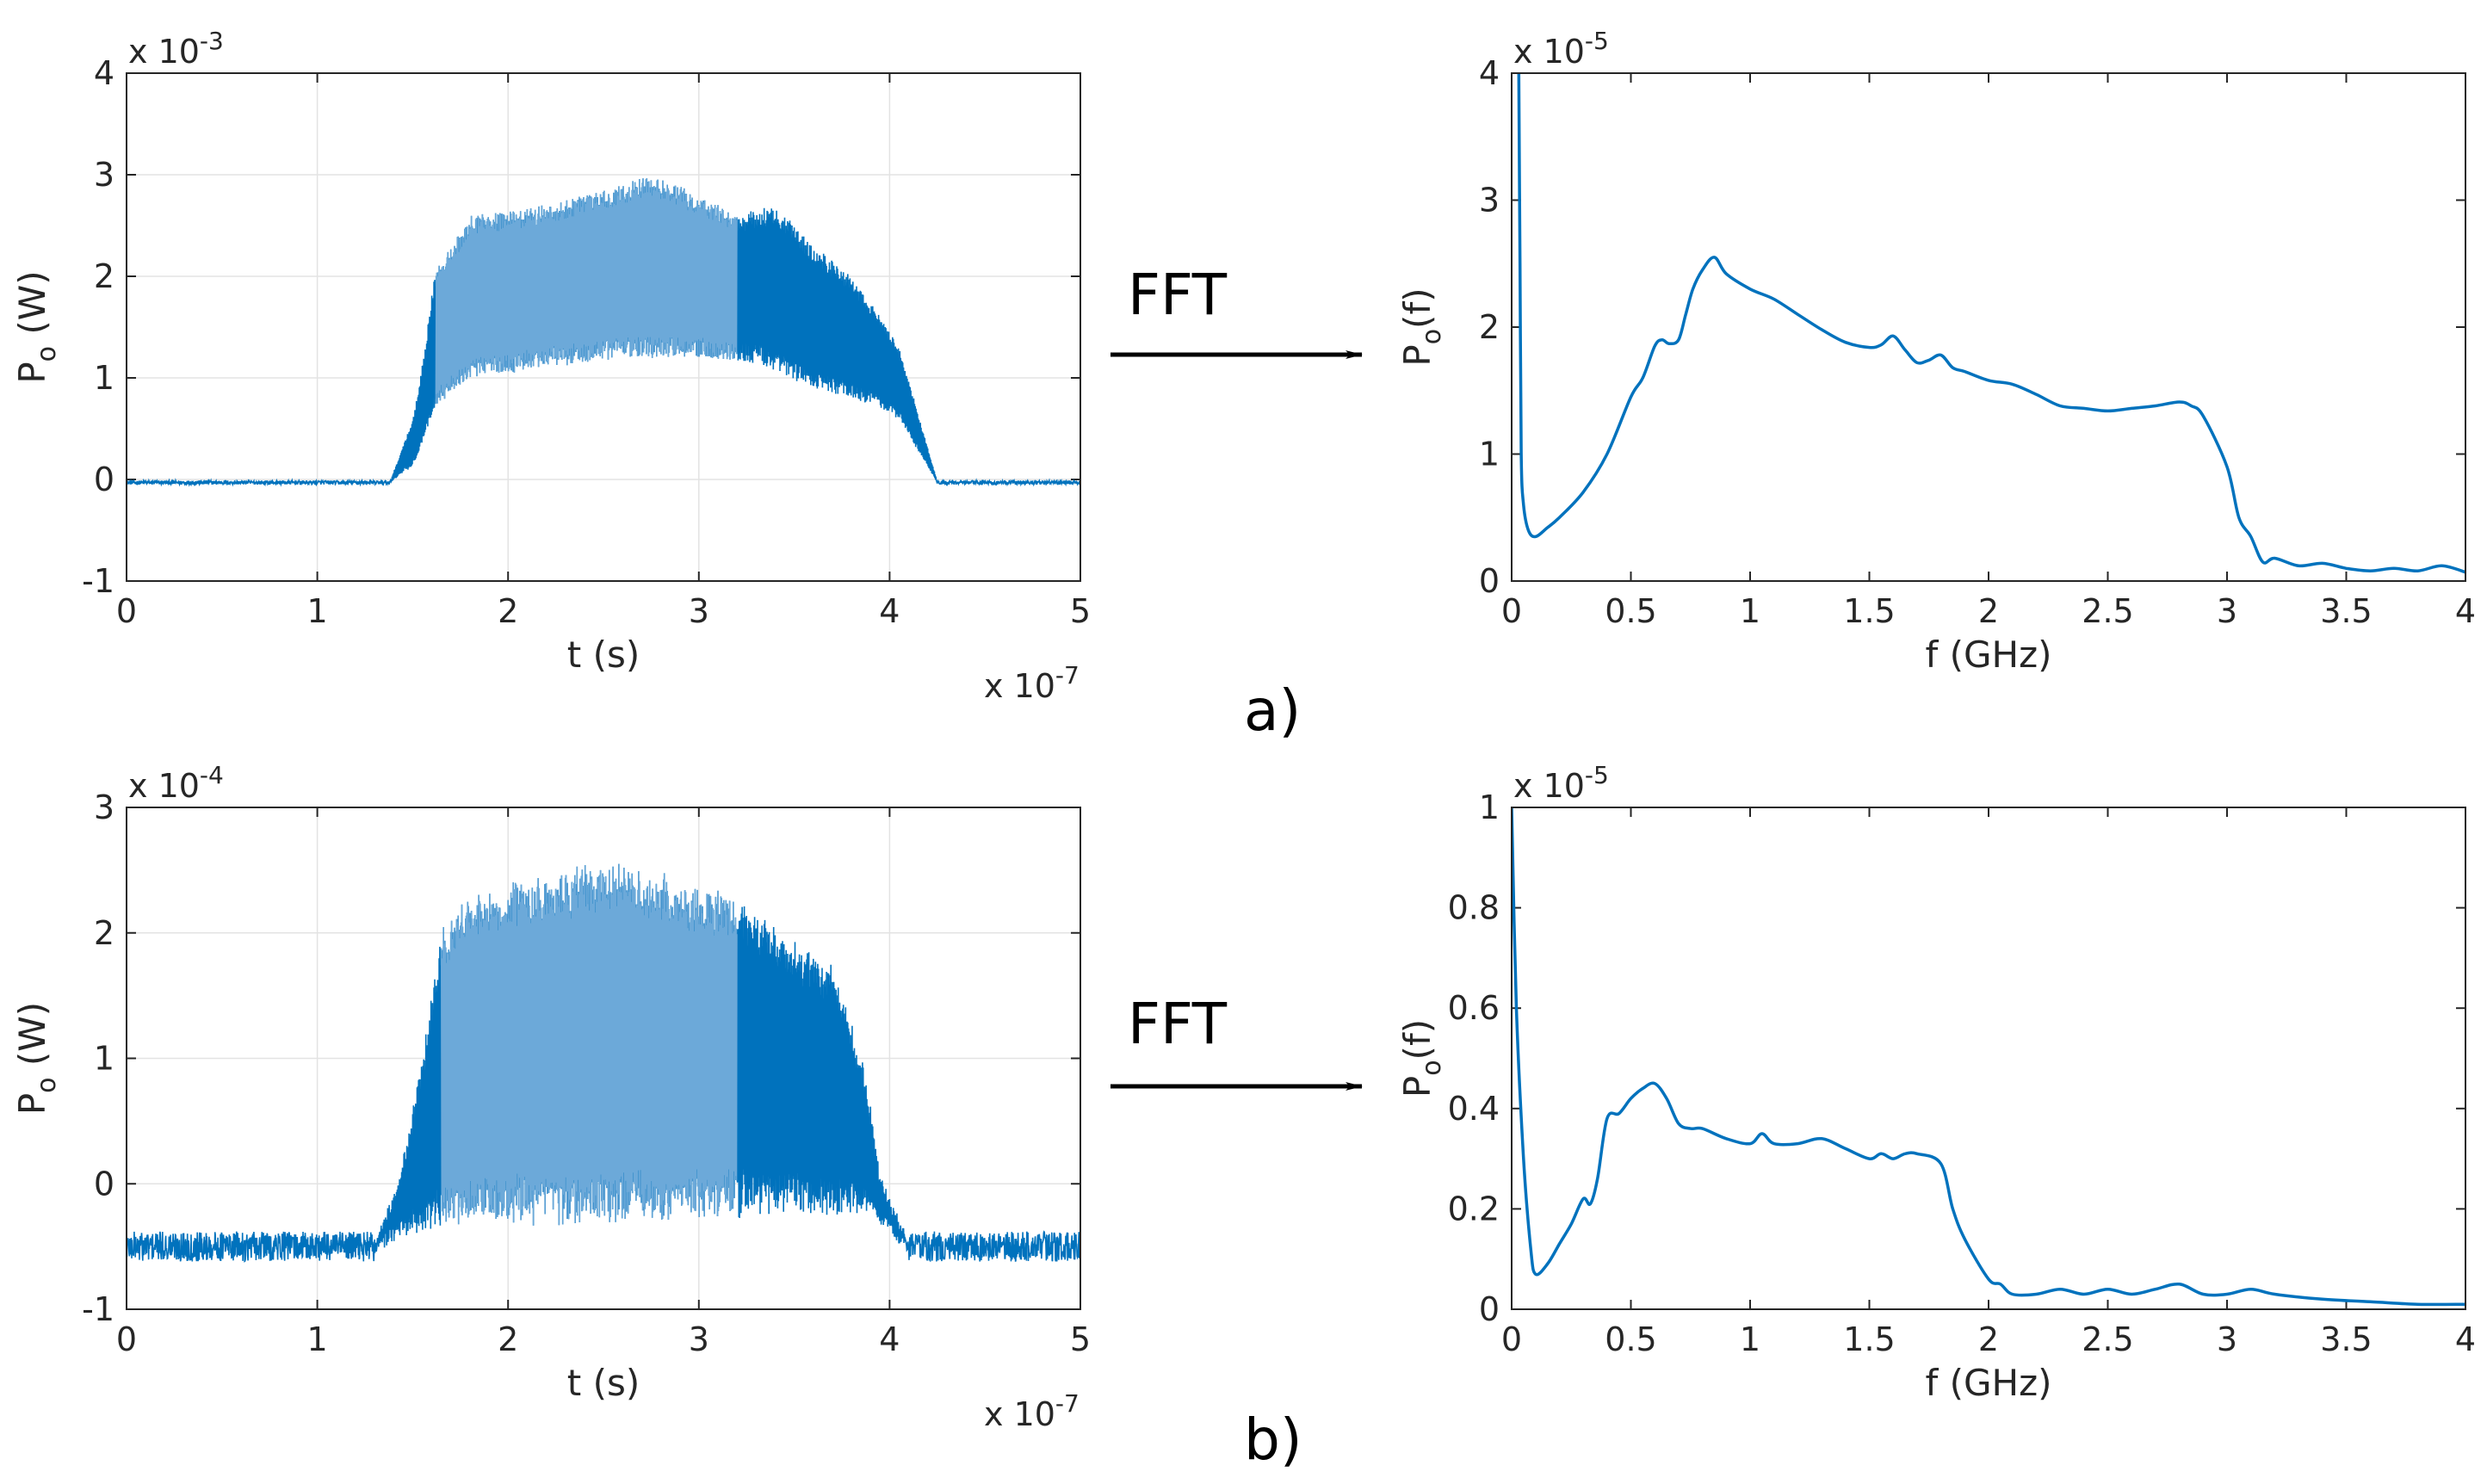  Describe the element at coordinates (1988, 655) in the screenshot. I see `x-axis-label: f (GHz)` at that location.